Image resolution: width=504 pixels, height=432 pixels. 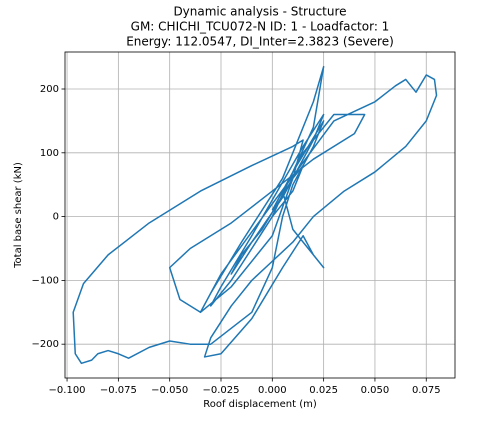 What do you see at coordinates (375, 390) in the screenshot?
I see `x-tick-label: 0.050` at bounding box center [375, 390].